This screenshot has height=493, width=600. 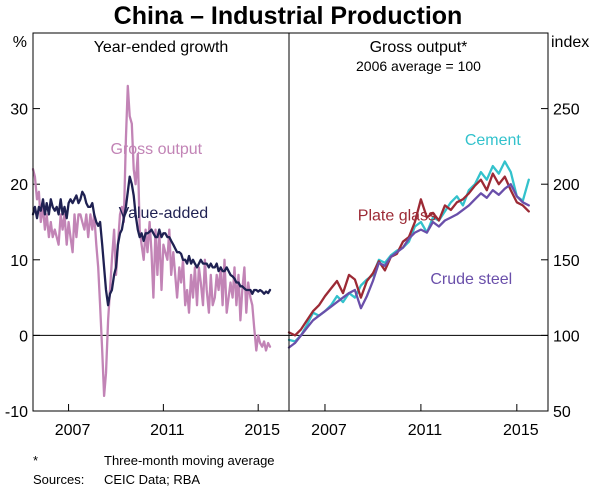 What do you see at coordinates (152, 479) in the screenshot?
I see `sources-text: CEIC Data; RBA` at bounding box center [152, 479].